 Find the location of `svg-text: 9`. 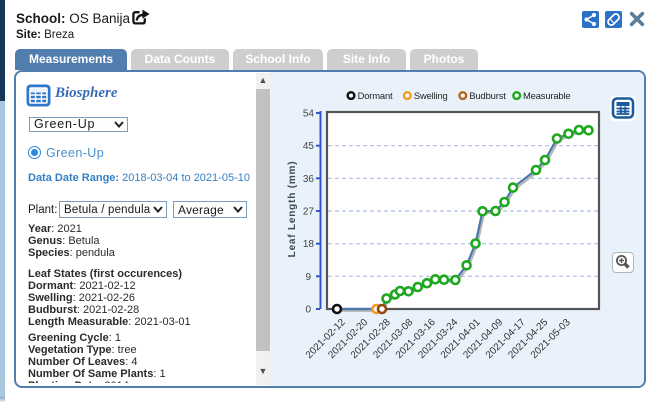

svg-text: 9 is located at coordinates (308, 277).